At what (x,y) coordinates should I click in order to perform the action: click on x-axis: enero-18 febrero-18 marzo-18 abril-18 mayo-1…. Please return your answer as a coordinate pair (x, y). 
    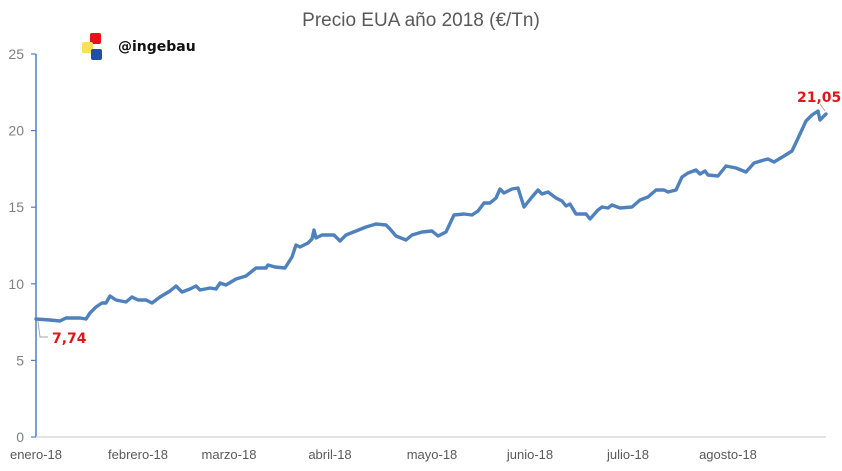
    Looking at the image, I should click on (418, 449).